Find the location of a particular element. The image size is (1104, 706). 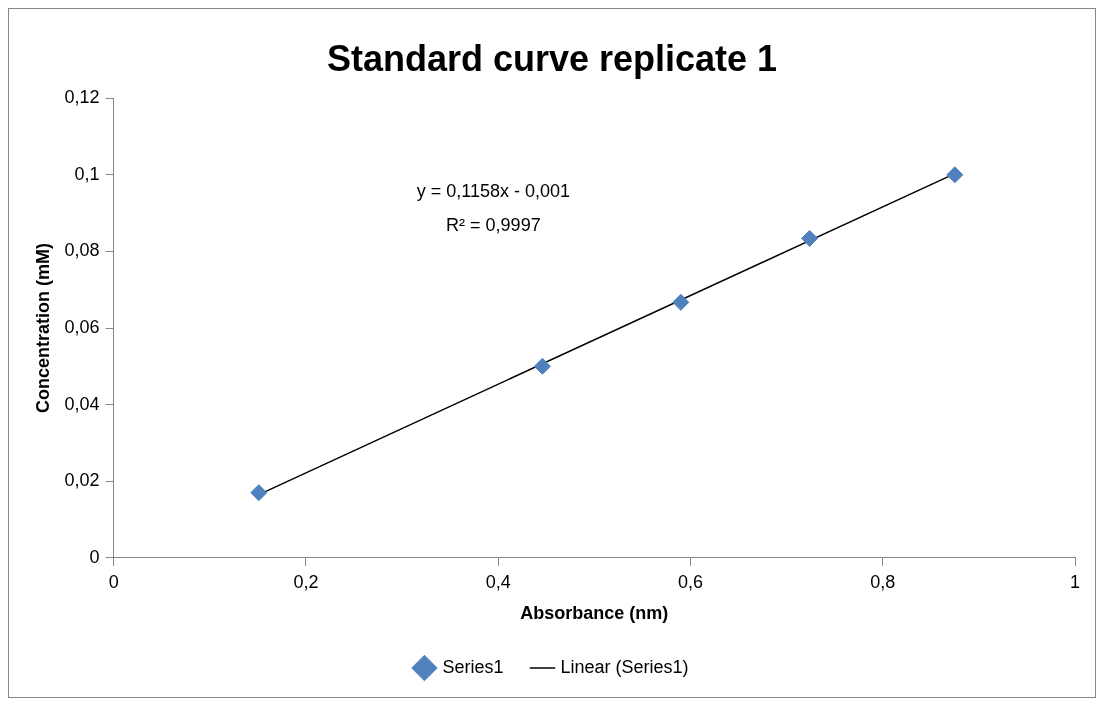

y-axis-title: Concentration (mM) is located at coordinates (42, 328).